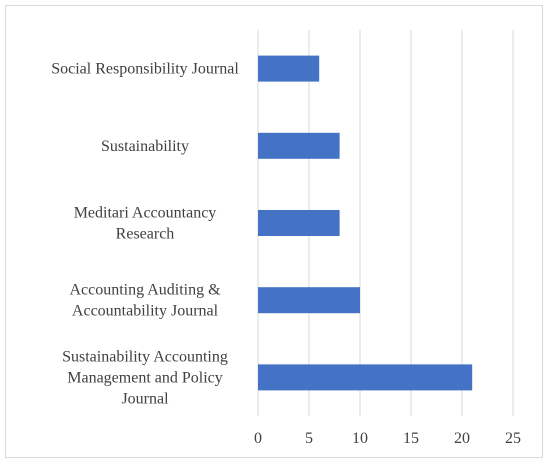  What do you see at coordinates (145, 377) in the screenshot?
I see `category-label: Management and Policy` at bounding box center [145, 377].